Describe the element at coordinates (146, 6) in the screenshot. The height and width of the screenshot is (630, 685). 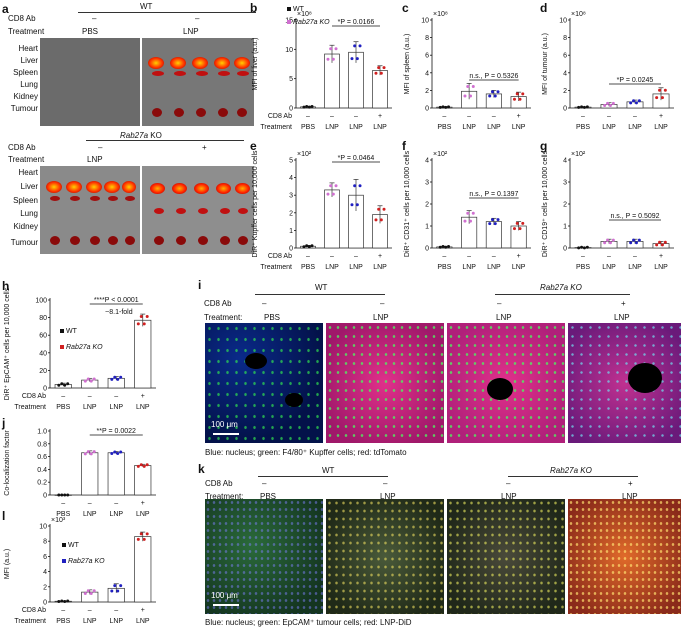
I see `a-wt-header: WT` at that location.